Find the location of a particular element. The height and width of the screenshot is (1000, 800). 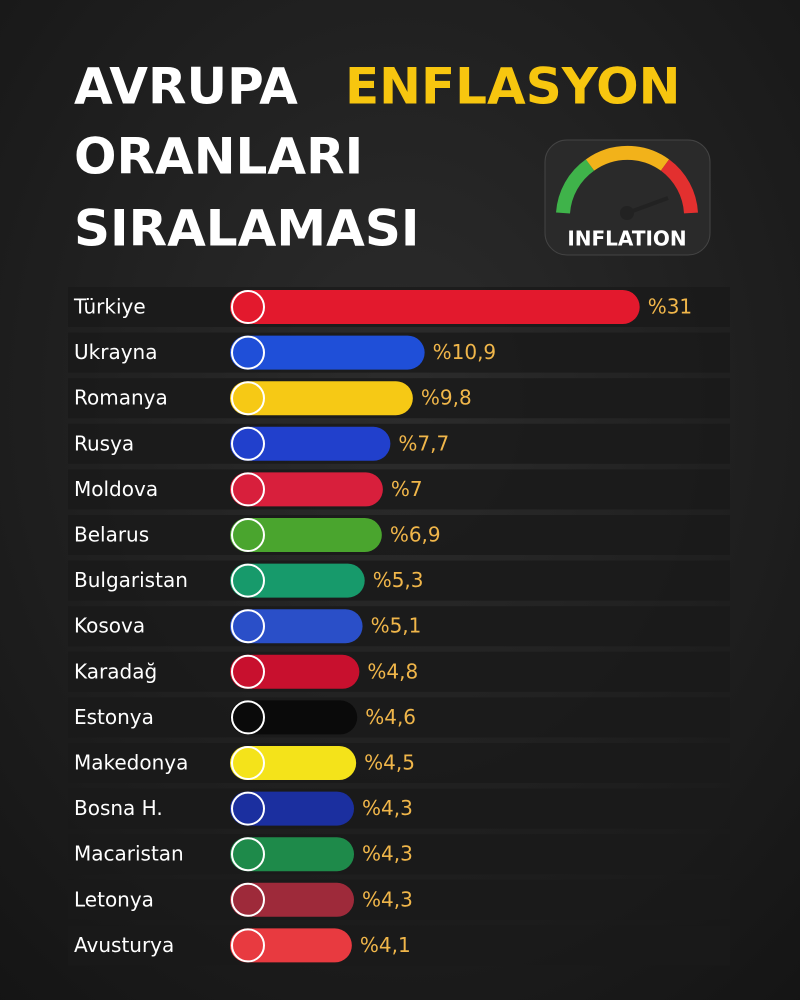

category-label: Avusturya is located at coordinates (124, 945).